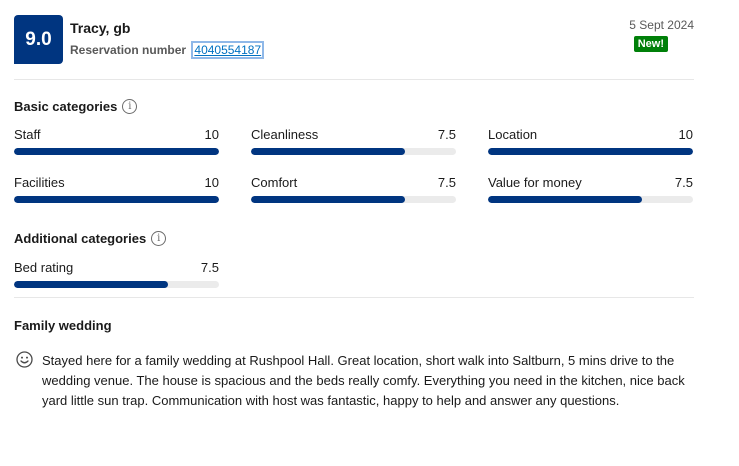 This screenshot has width=739, height=466. I want to click on reservation-line: Reservation number 4040554187, so click(167, 50).